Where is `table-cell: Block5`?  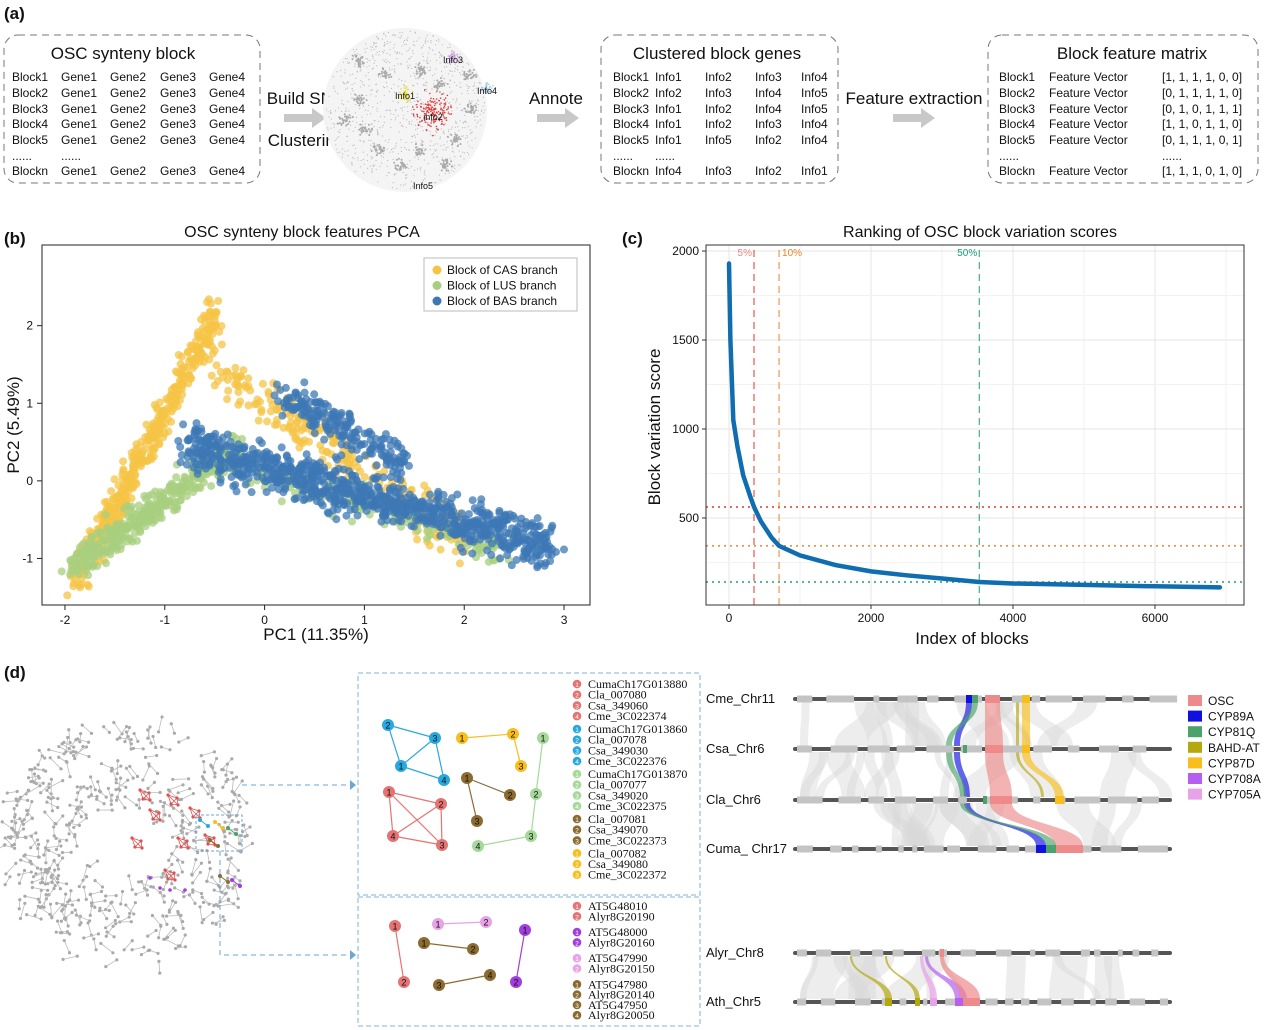
table-cell: Block5 is located at coordinates (1017, 140).